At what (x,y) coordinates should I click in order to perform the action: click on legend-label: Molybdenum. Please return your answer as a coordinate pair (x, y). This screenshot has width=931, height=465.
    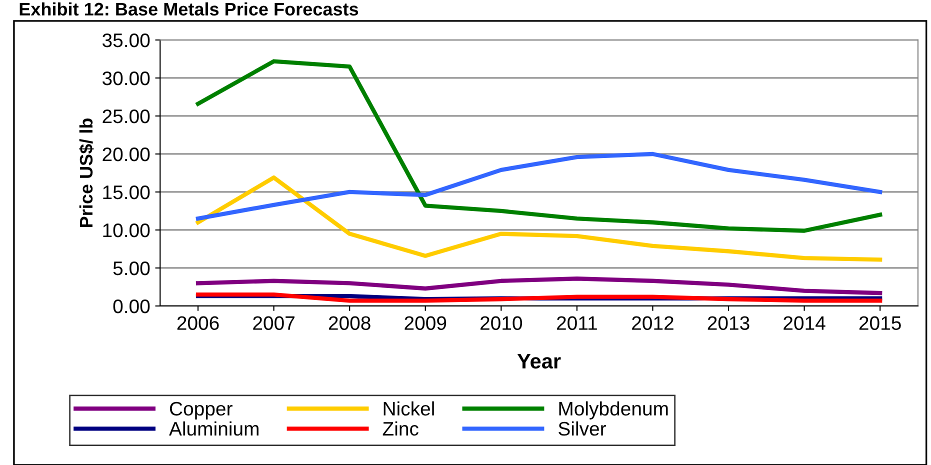
    Looking at the image, I should click on (613, 410).